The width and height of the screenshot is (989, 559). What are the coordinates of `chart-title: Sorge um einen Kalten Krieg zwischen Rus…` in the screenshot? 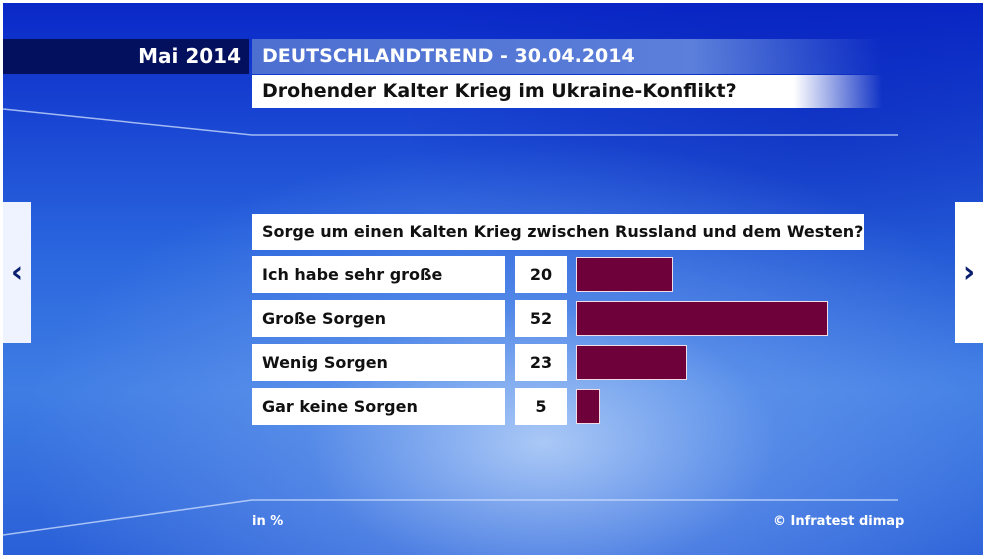 It's located at (558, 232).